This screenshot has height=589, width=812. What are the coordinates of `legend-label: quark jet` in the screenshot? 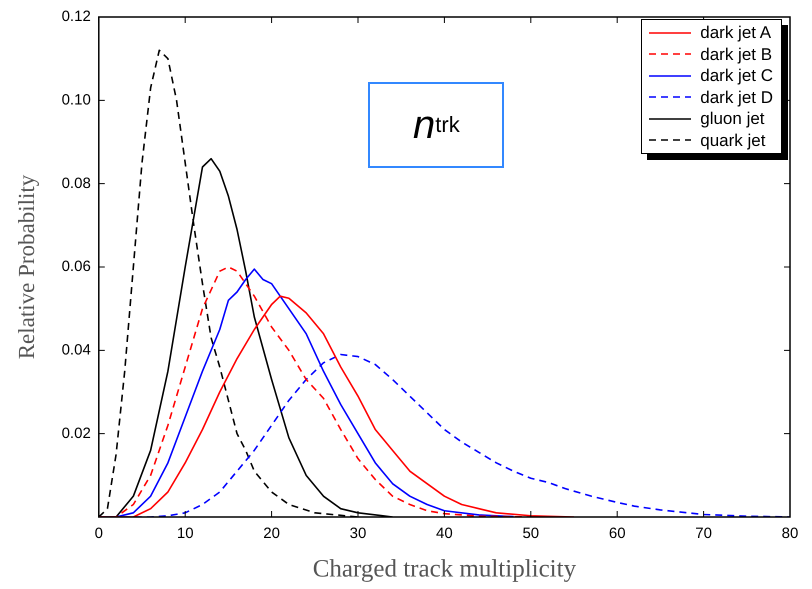 It's located at (733, 140).